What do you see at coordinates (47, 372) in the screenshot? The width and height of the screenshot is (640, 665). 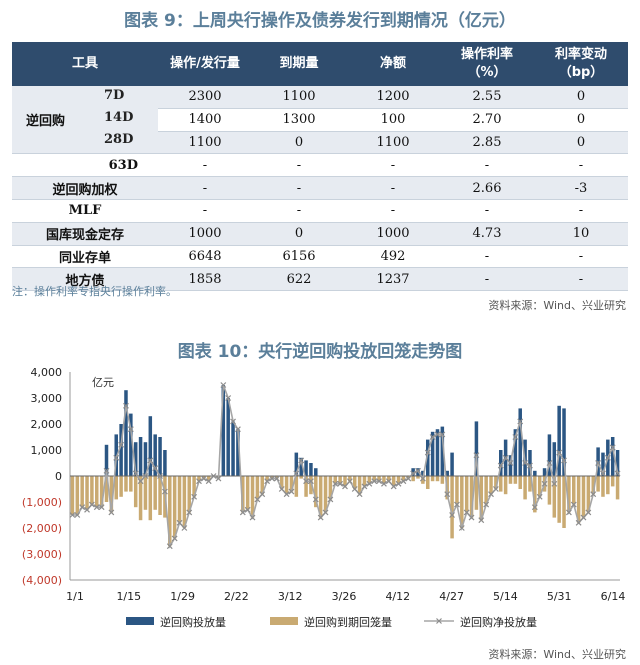 I see `y-tick-label: 4,000` at bounding box center [47, 372].